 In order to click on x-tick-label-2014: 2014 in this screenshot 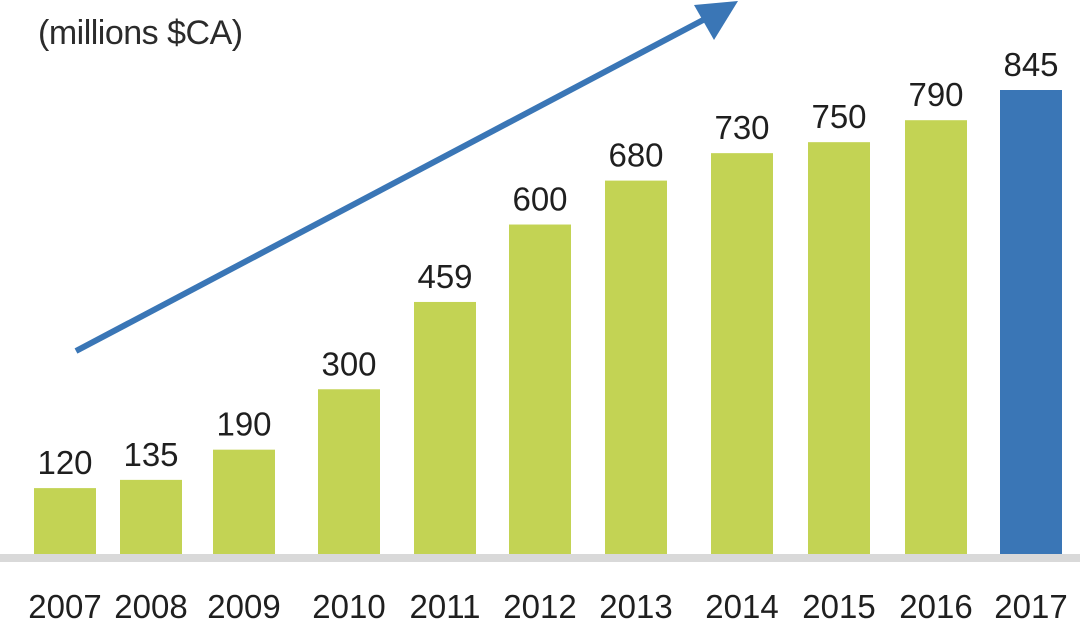, I will do `click(741, 606)`.